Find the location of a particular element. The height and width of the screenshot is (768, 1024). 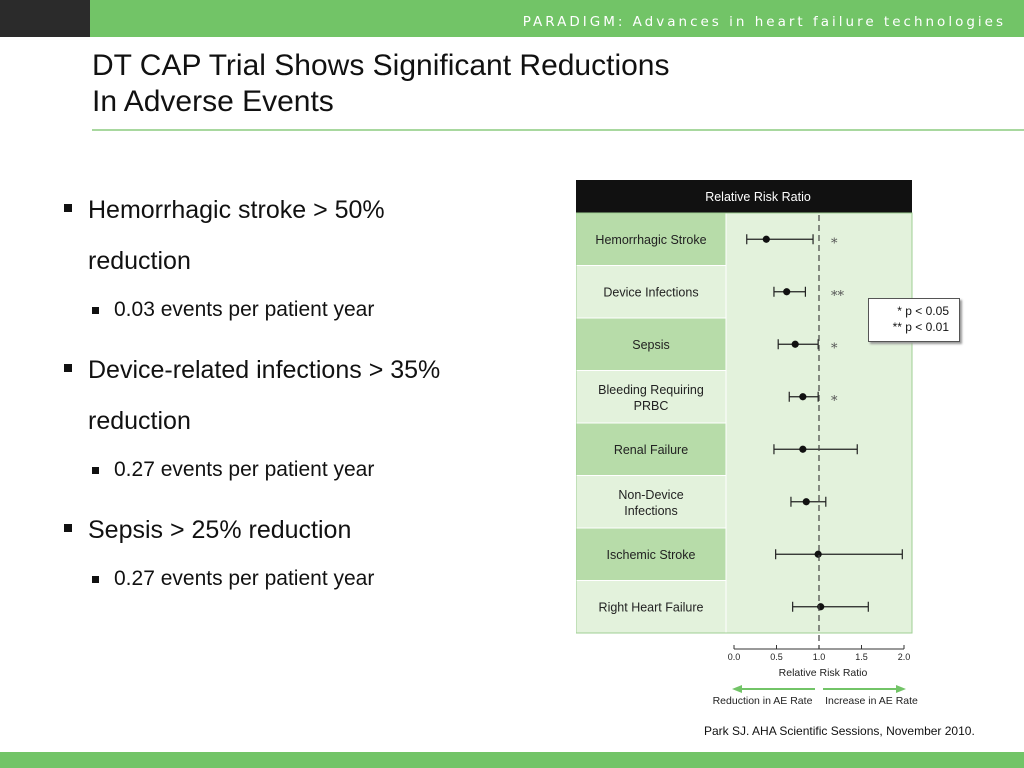

x-axis-label: Relative Risk Ratio is located at coordinates (823, 673).